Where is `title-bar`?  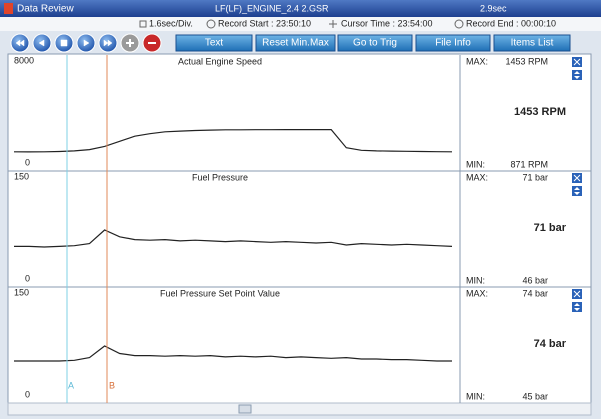 title-bar is located at coordinates (300, 8).